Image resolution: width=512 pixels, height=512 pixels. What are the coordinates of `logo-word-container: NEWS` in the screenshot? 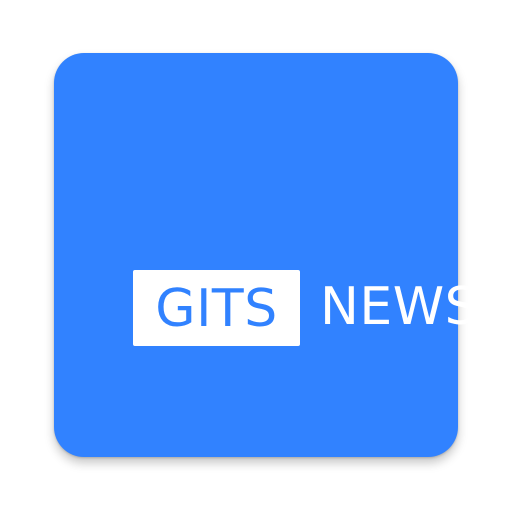 It's located at (399, 309).